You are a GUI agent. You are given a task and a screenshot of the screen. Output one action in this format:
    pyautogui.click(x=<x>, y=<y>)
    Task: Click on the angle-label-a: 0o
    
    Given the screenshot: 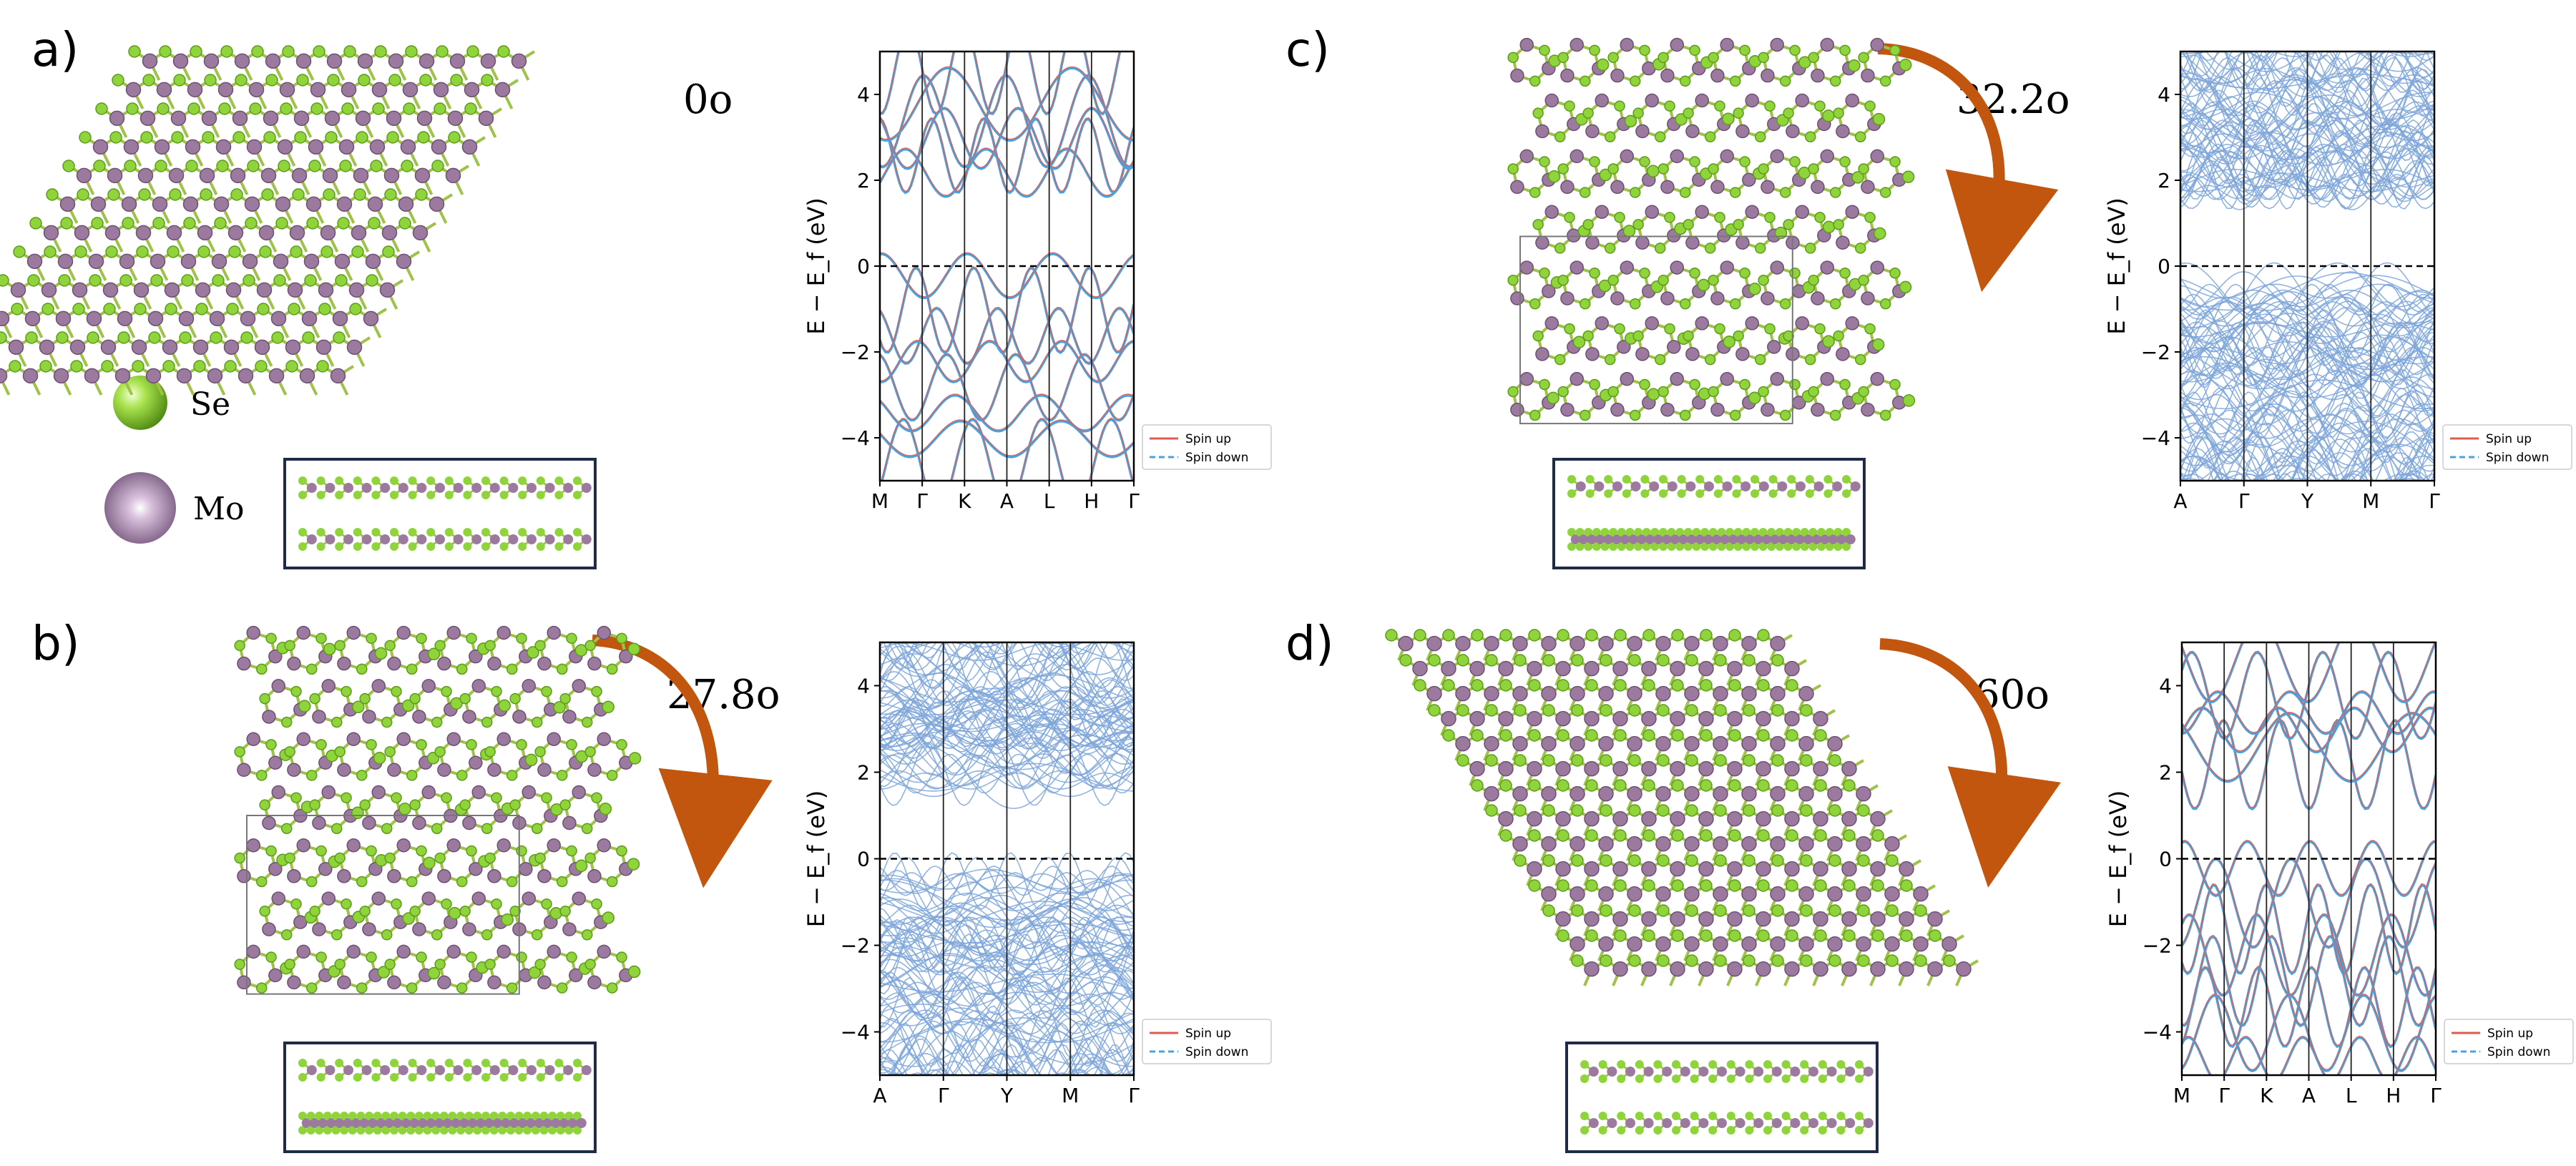 What is the action you would take?
    pyautogui.click(x=708, y=100)
    